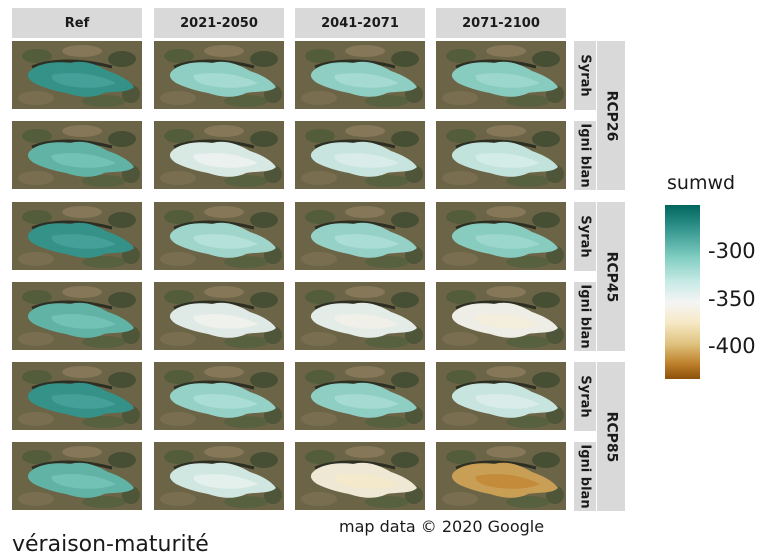 This screenshot has height=557, width=766. I want to click on row-label-igni-blan-rcp85: Igni blan, so click(585, 476).